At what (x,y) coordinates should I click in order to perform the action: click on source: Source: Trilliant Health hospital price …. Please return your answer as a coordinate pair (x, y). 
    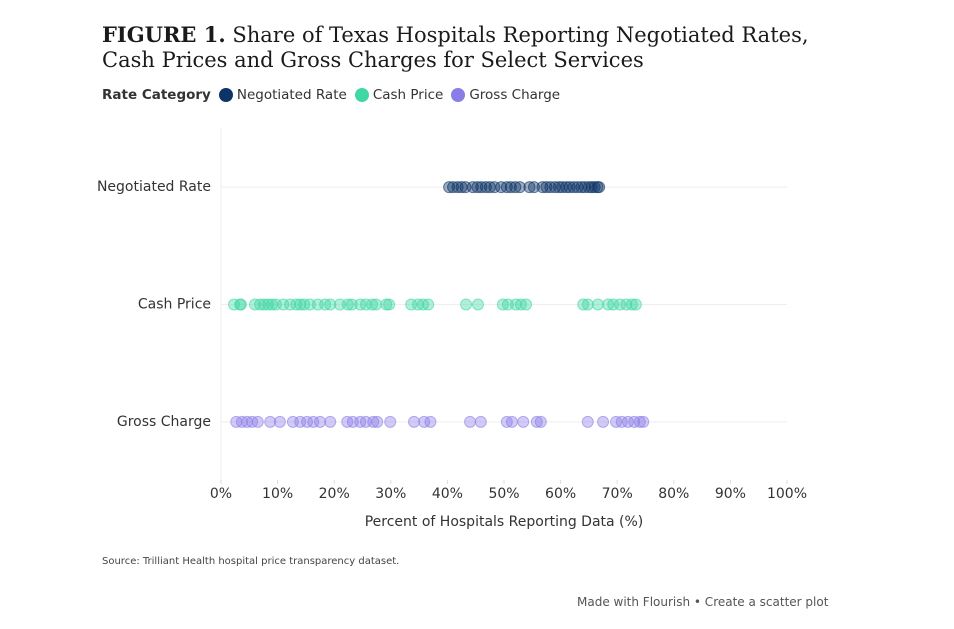
    Looking at the image, I should click on (251, 561).